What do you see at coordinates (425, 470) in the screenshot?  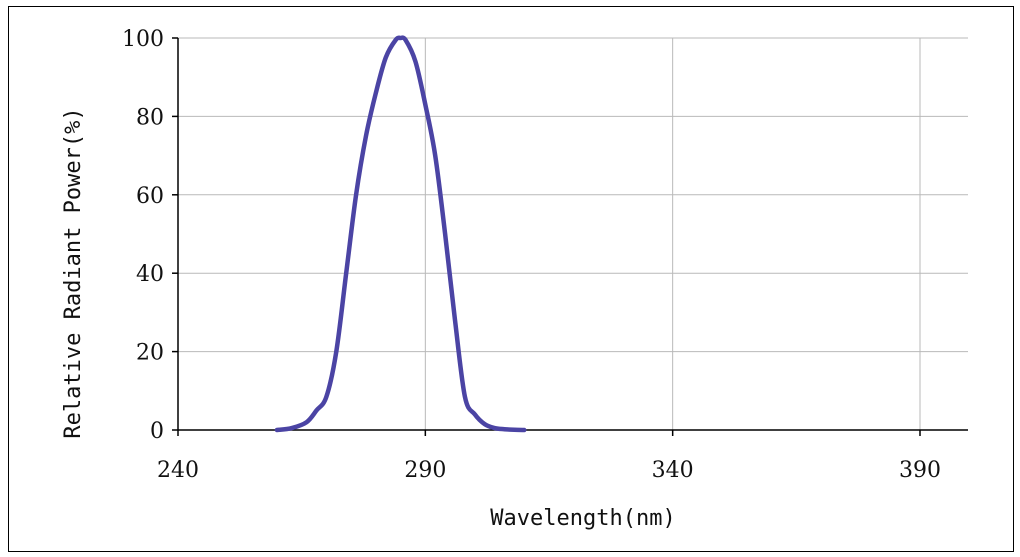 I see `x-tick-label: 290` at bounding box center [425, 470].